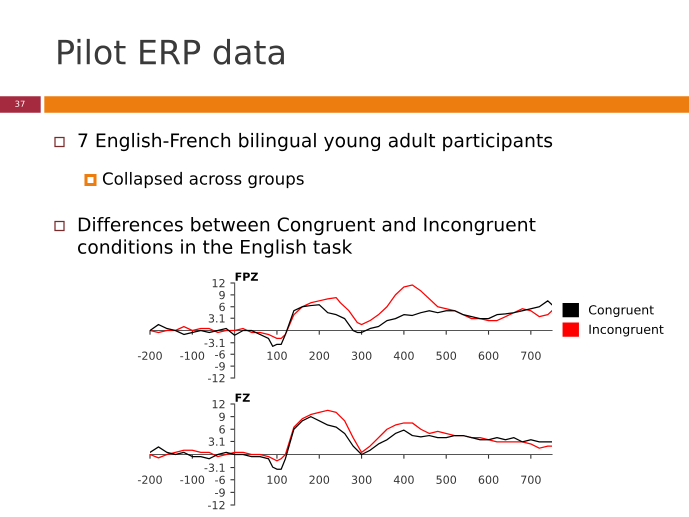  What do you see at coordinates (621, 311) in the screenshot?
I see `legend-label: Congruent` at bounding box center [621, 311].